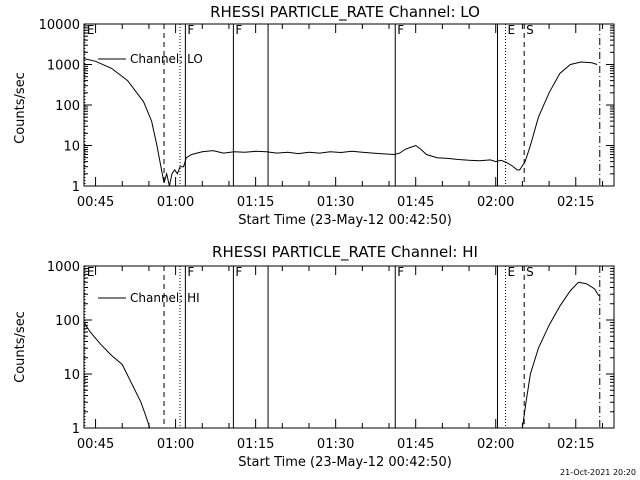  Describe the element at coordinates (165, 298) in the screenshot. I see `legend-label: Channel: HI` at that location.